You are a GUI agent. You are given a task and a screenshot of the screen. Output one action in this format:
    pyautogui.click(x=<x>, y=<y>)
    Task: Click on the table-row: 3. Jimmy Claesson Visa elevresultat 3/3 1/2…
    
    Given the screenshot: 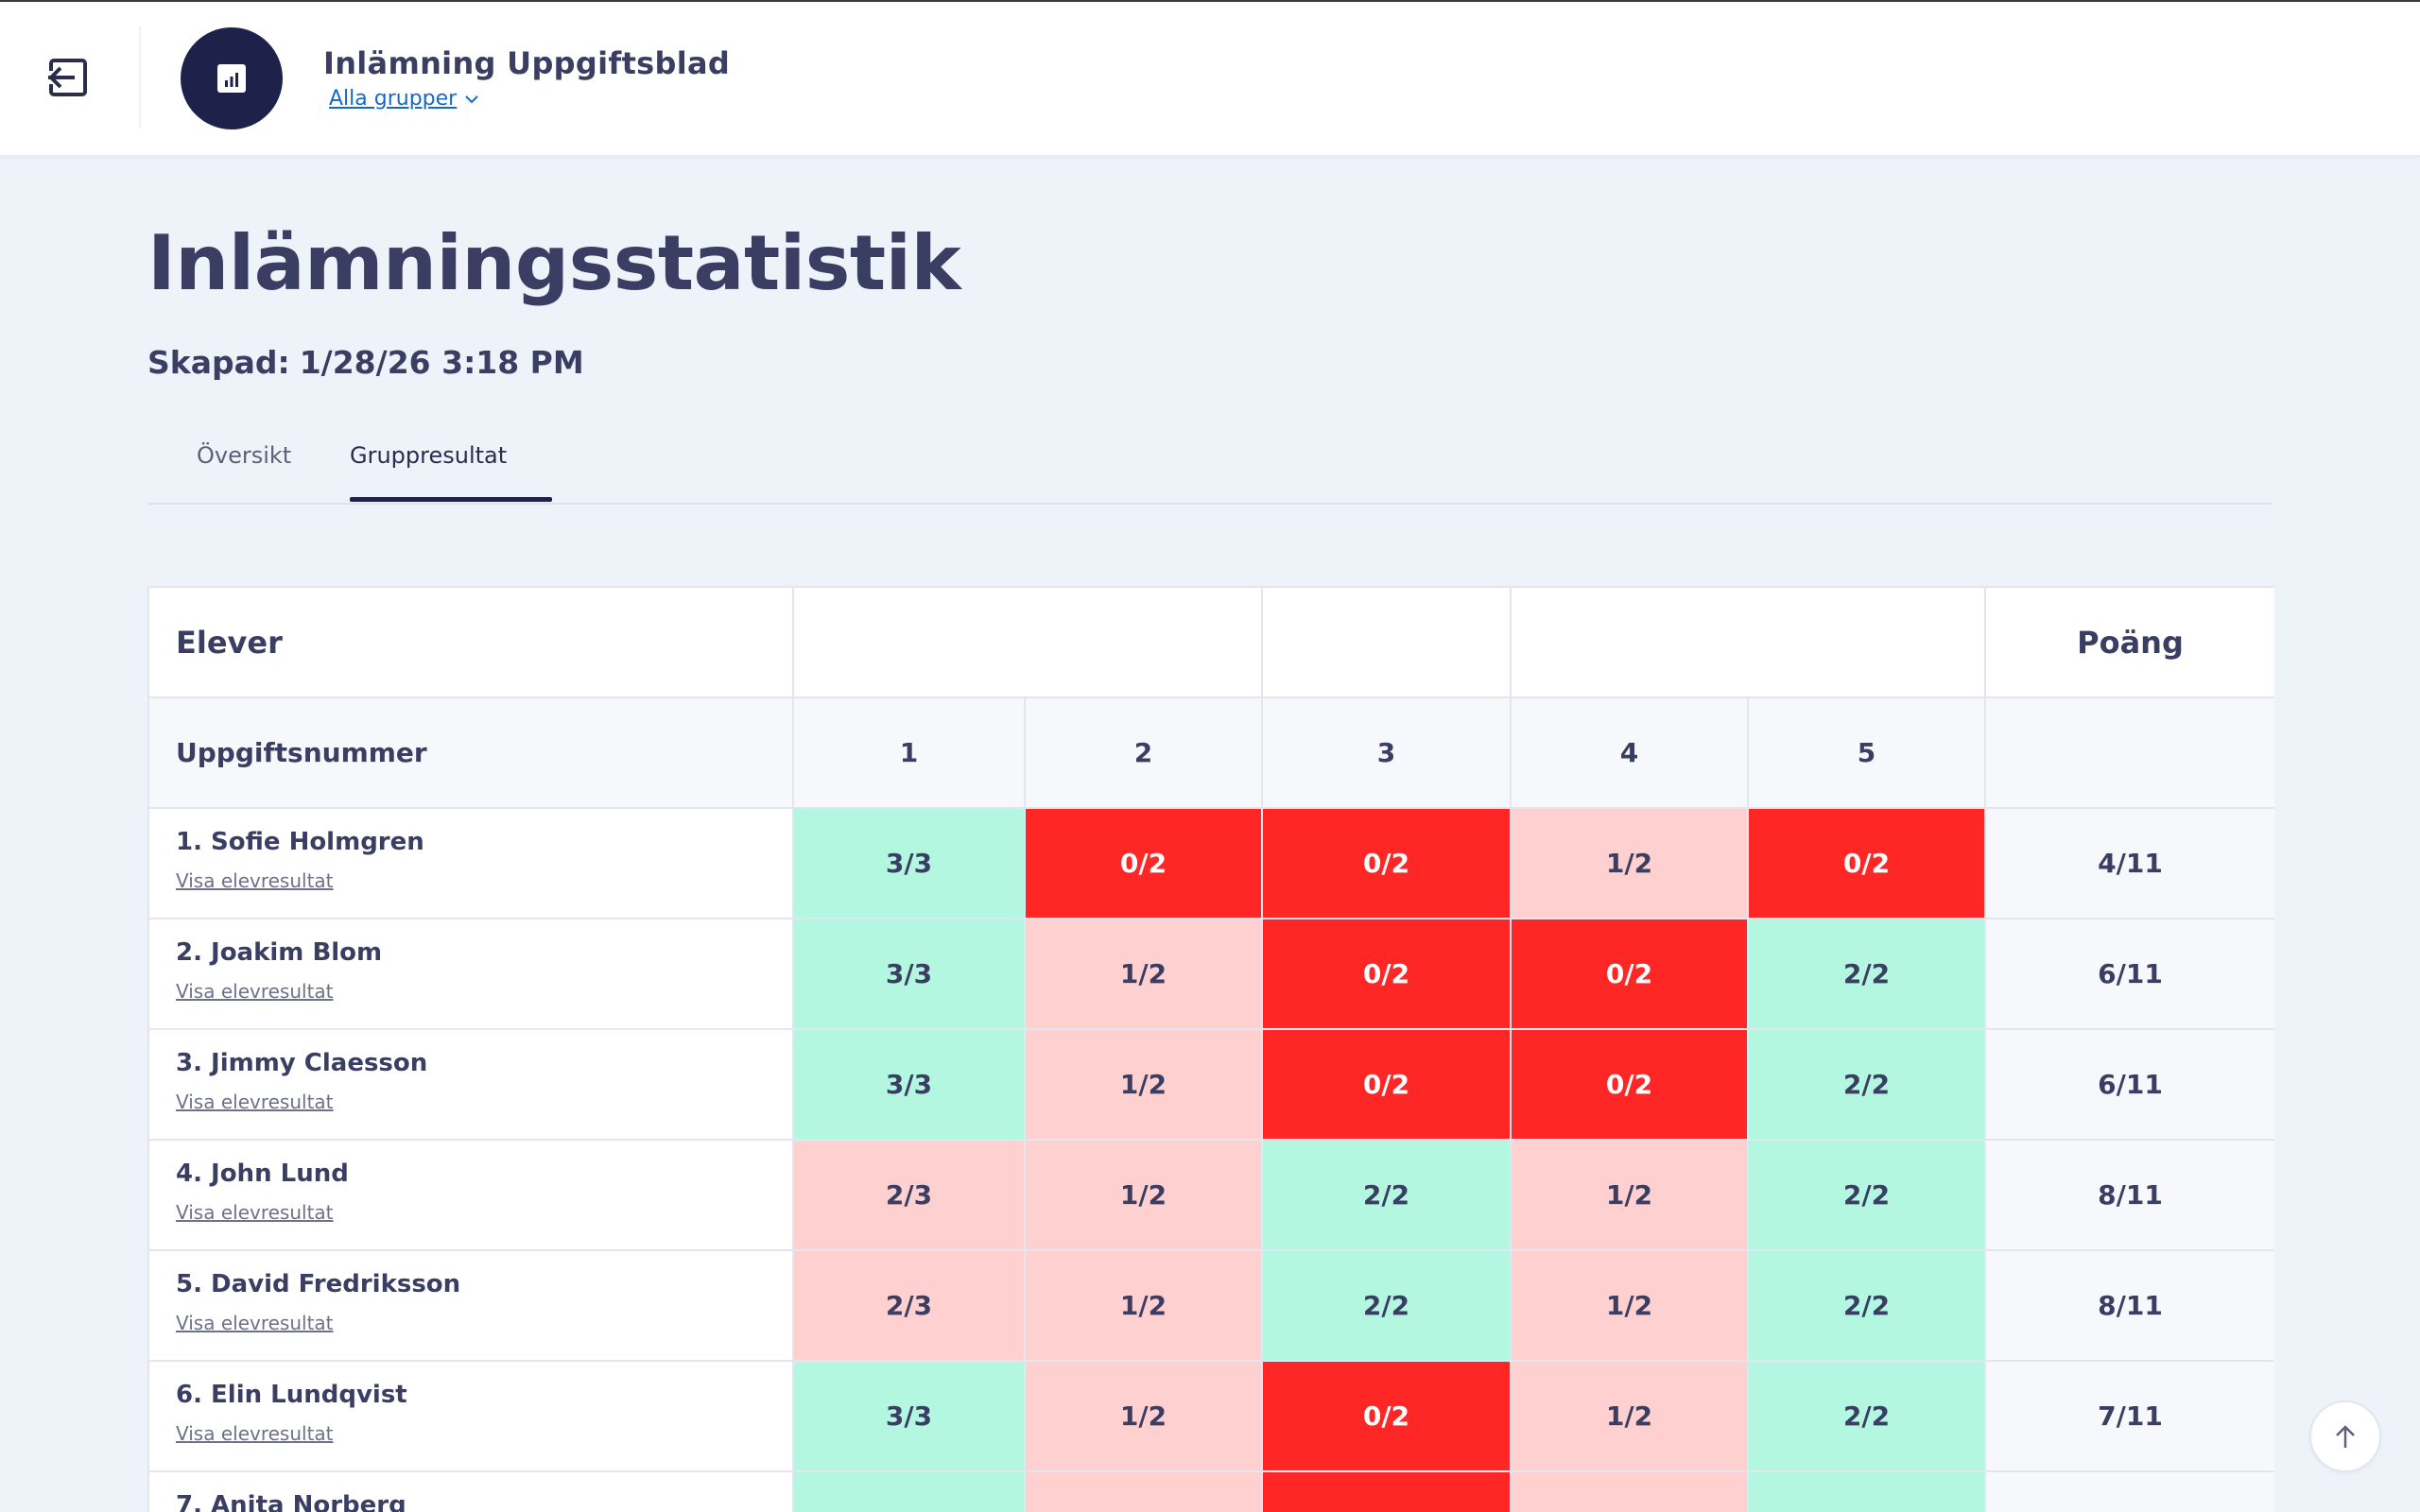 What is the action you would take?
    pyautogui.click(x=1210, y=1084)
    